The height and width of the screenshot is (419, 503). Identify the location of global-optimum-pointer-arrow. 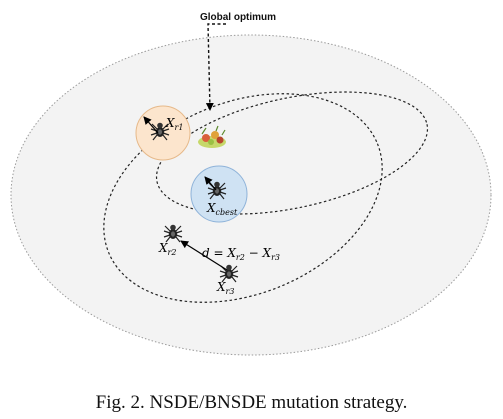
(215, 67).